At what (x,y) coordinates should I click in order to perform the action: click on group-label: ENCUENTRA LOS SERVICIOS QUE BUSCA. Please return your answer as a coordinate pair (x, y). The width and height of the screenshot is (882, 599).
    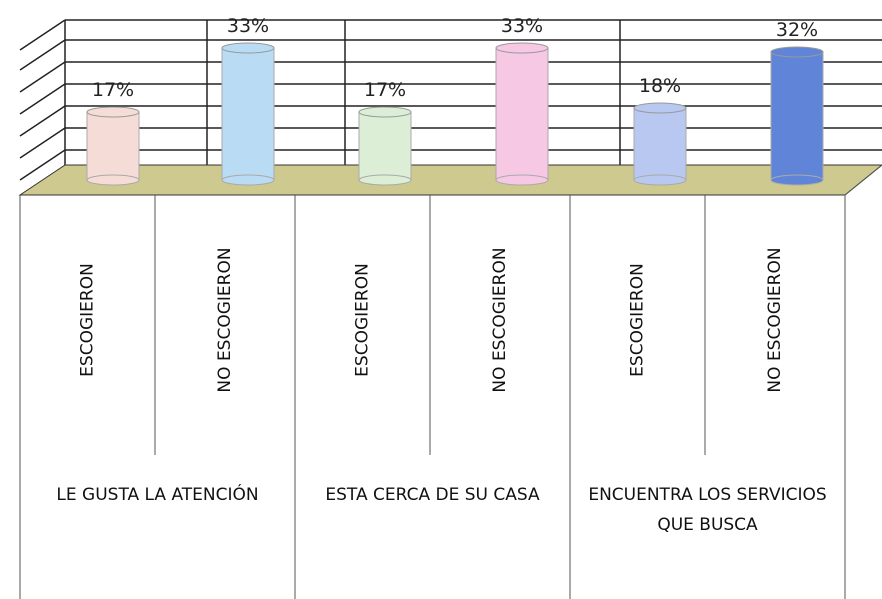
    Looking at the image, I should click on (707, 510).